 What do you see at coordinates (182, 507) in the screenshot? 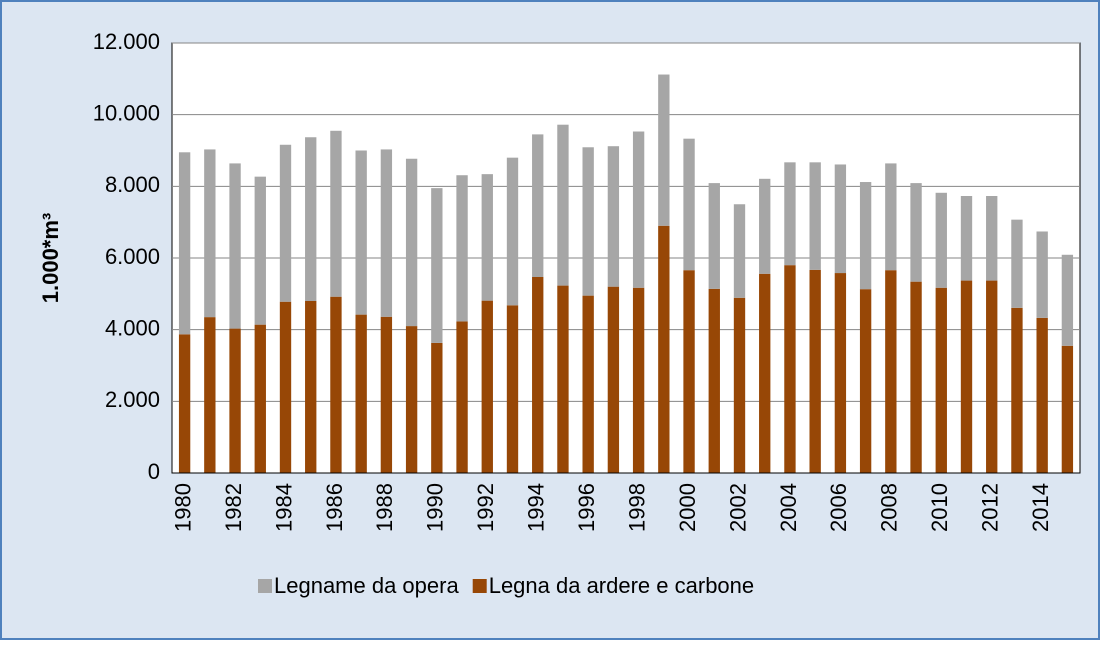
I see `x-tick-label: 1980` at bounding box center [182, 507].